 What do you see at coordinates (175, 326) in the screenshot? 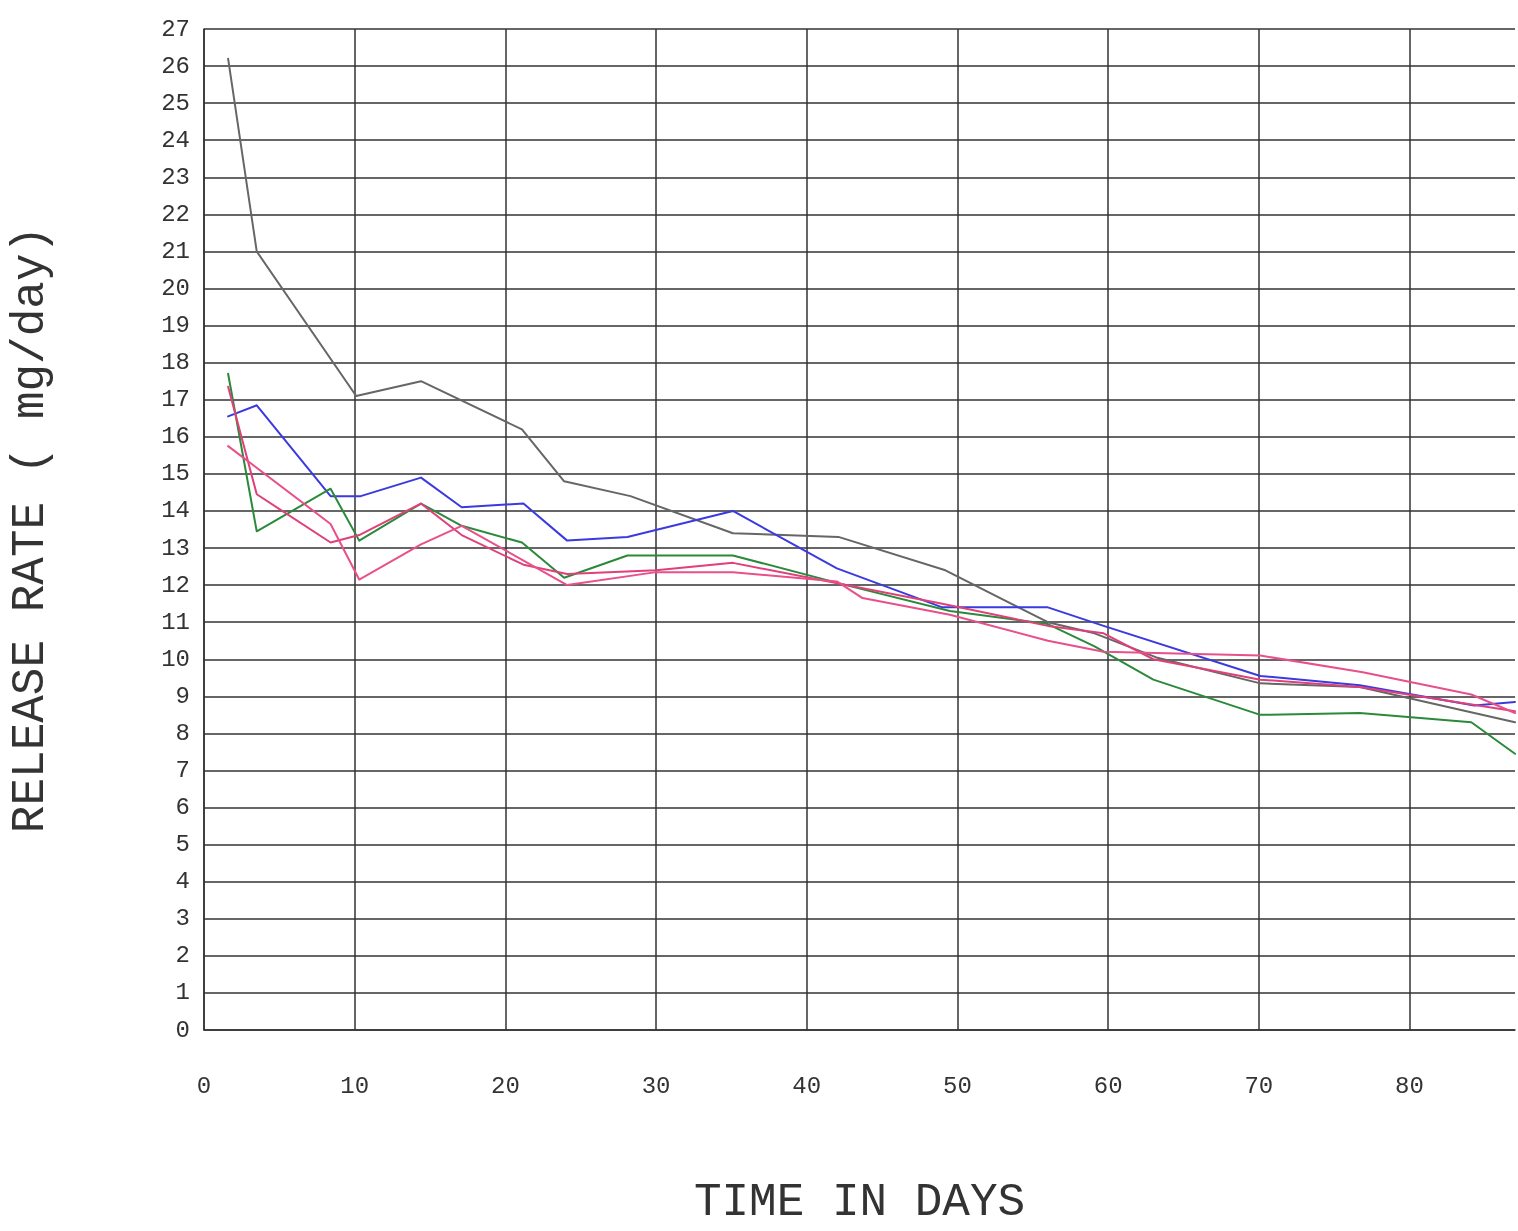
I see `y-tick-label: 19` at bounding box center [175, 326].